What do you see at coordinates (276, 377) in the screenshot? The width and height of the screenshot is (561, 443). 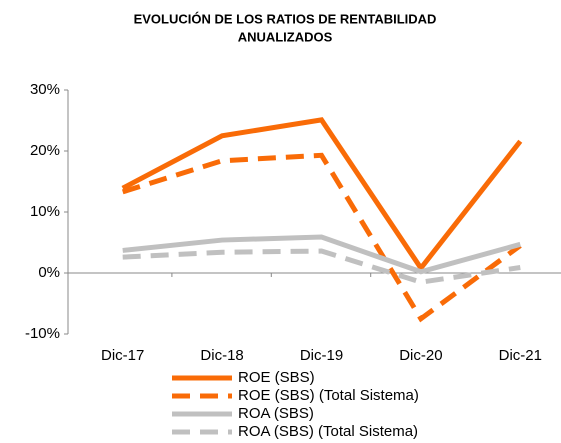 I see `legend-label: ROE (SBS)` at bounding box center [276, 377].